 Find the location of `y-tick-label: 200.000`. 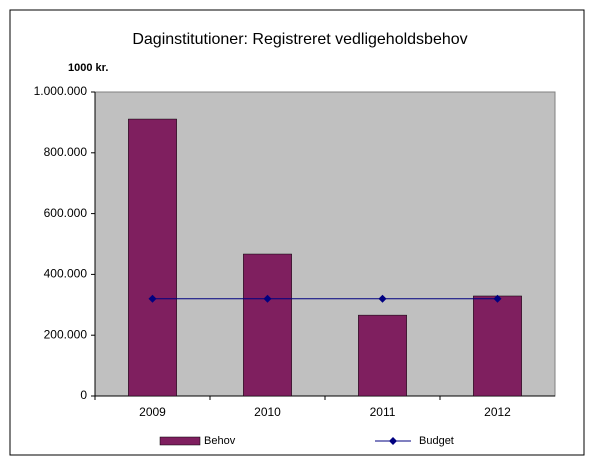

y-tick-label: 200.000 is located at coordinates (66, 334).